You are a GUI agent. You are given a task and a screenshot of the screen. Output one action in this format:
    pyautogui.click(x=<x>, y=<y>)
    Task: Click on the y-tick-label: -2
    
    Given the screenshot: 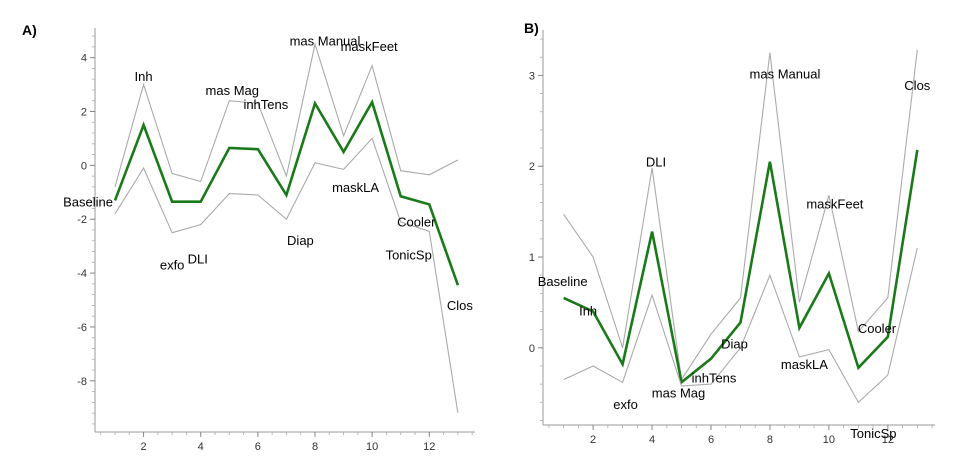 What is the action you would take?
    pyautogui.click(x=82, y=220)
    